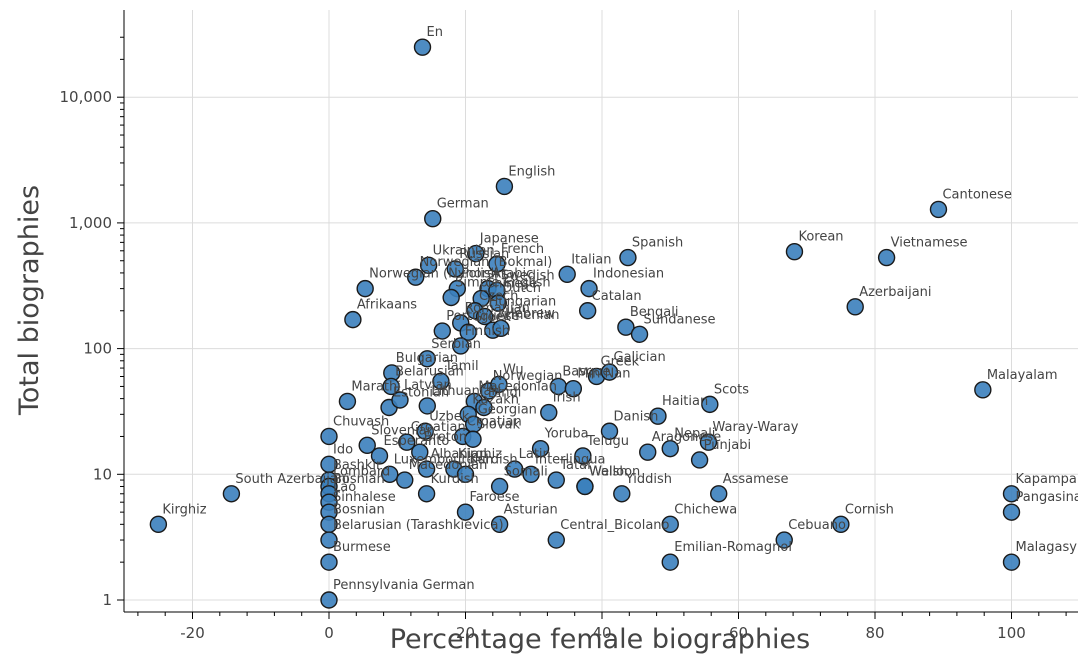 Image resolution: width=1078 pixels, height=657 pixels. Describe the element at coordinates (522, 249) in the screenshot. I see `data-label: French` at that location.